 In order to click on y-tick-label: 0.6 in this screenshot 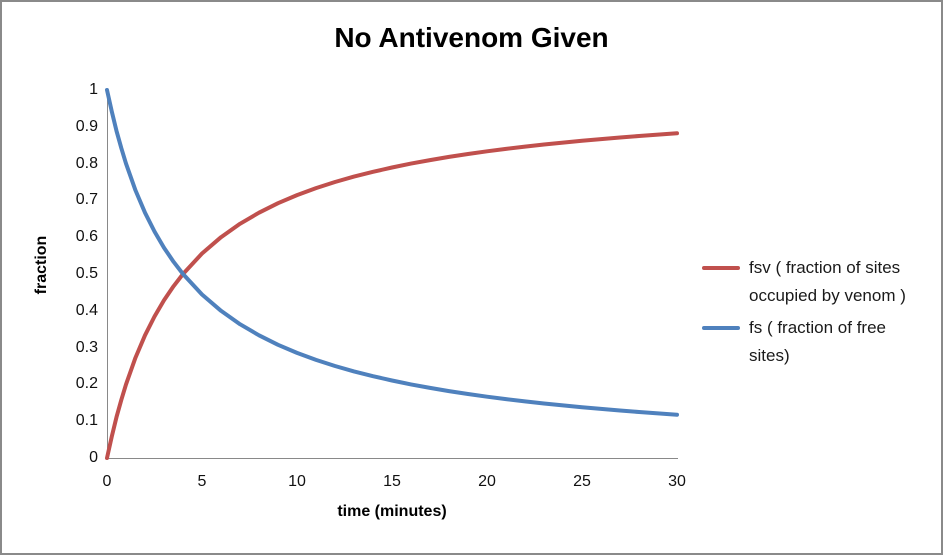, I will do `click(86, 237)`.